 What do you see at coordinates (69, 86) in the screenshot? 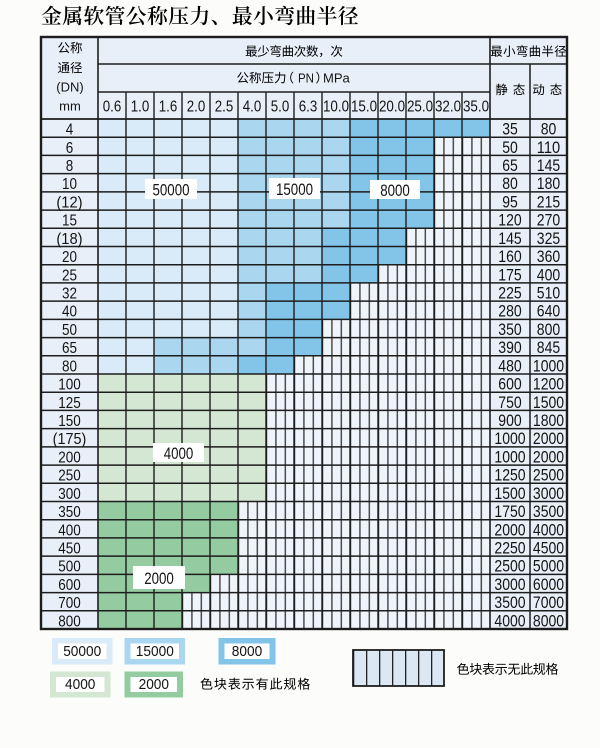
I see `svg-text: (DN)` at bounding box center [69, 86].